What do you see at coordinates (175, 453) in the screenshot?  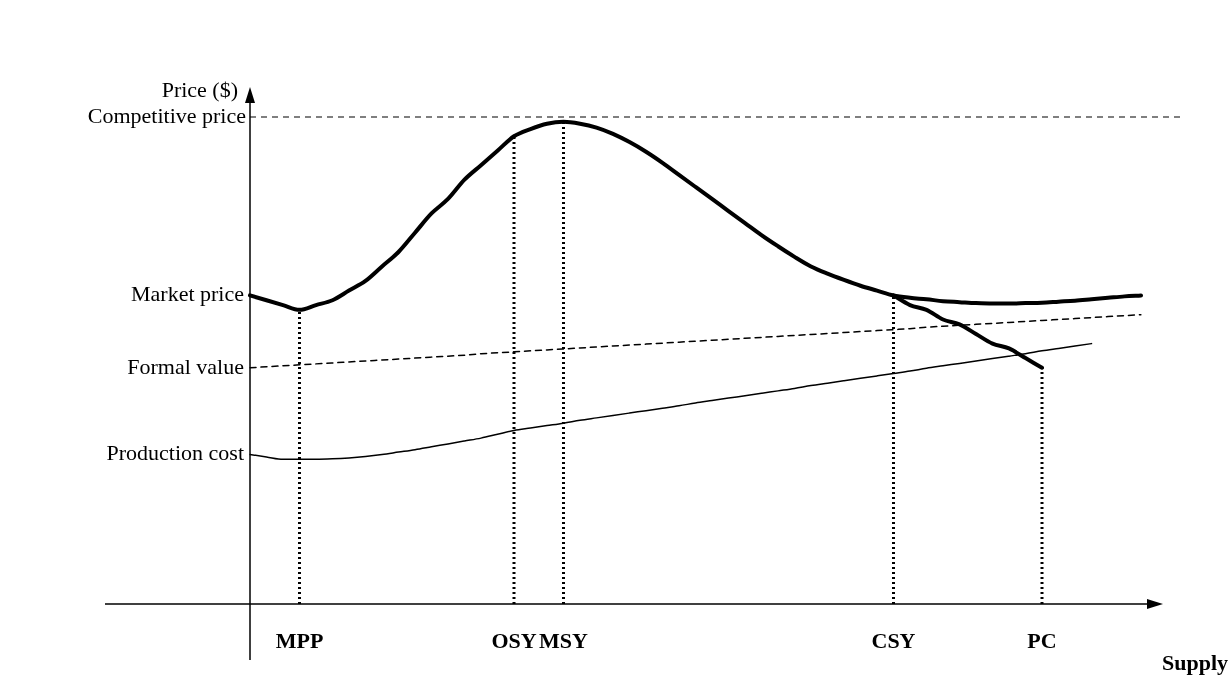 I see `series-label: Production cost` at bounding box center [175, 453].